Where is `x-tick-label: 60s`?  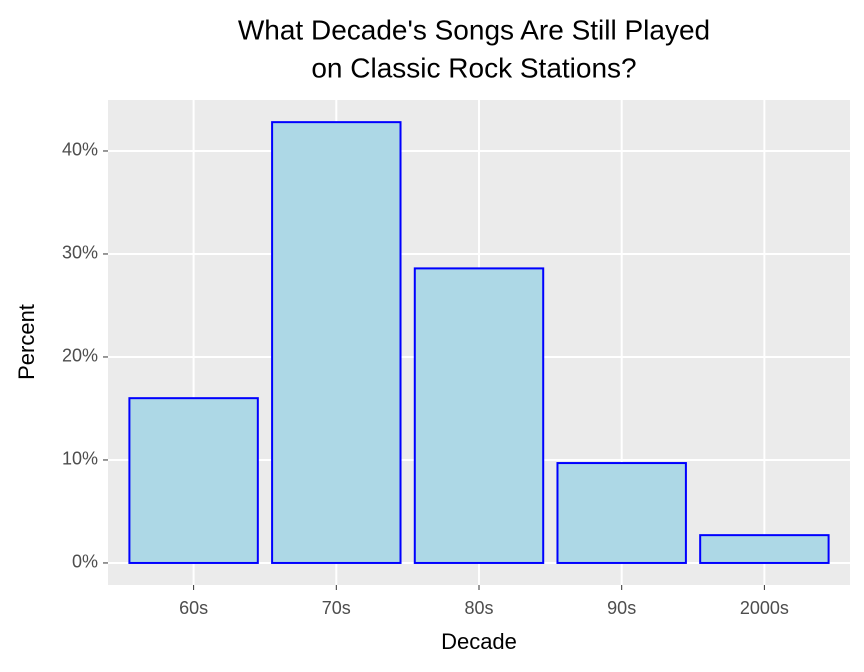 x-tick-label: 60s is located at coordinates (193, 608).